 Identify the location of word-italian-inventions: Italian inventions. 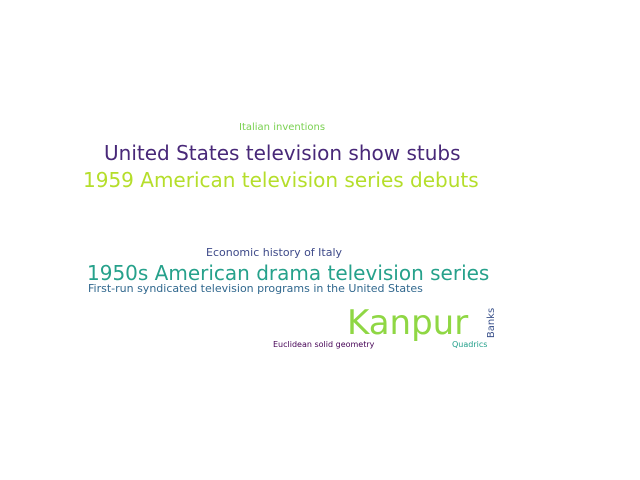
(282, 127).